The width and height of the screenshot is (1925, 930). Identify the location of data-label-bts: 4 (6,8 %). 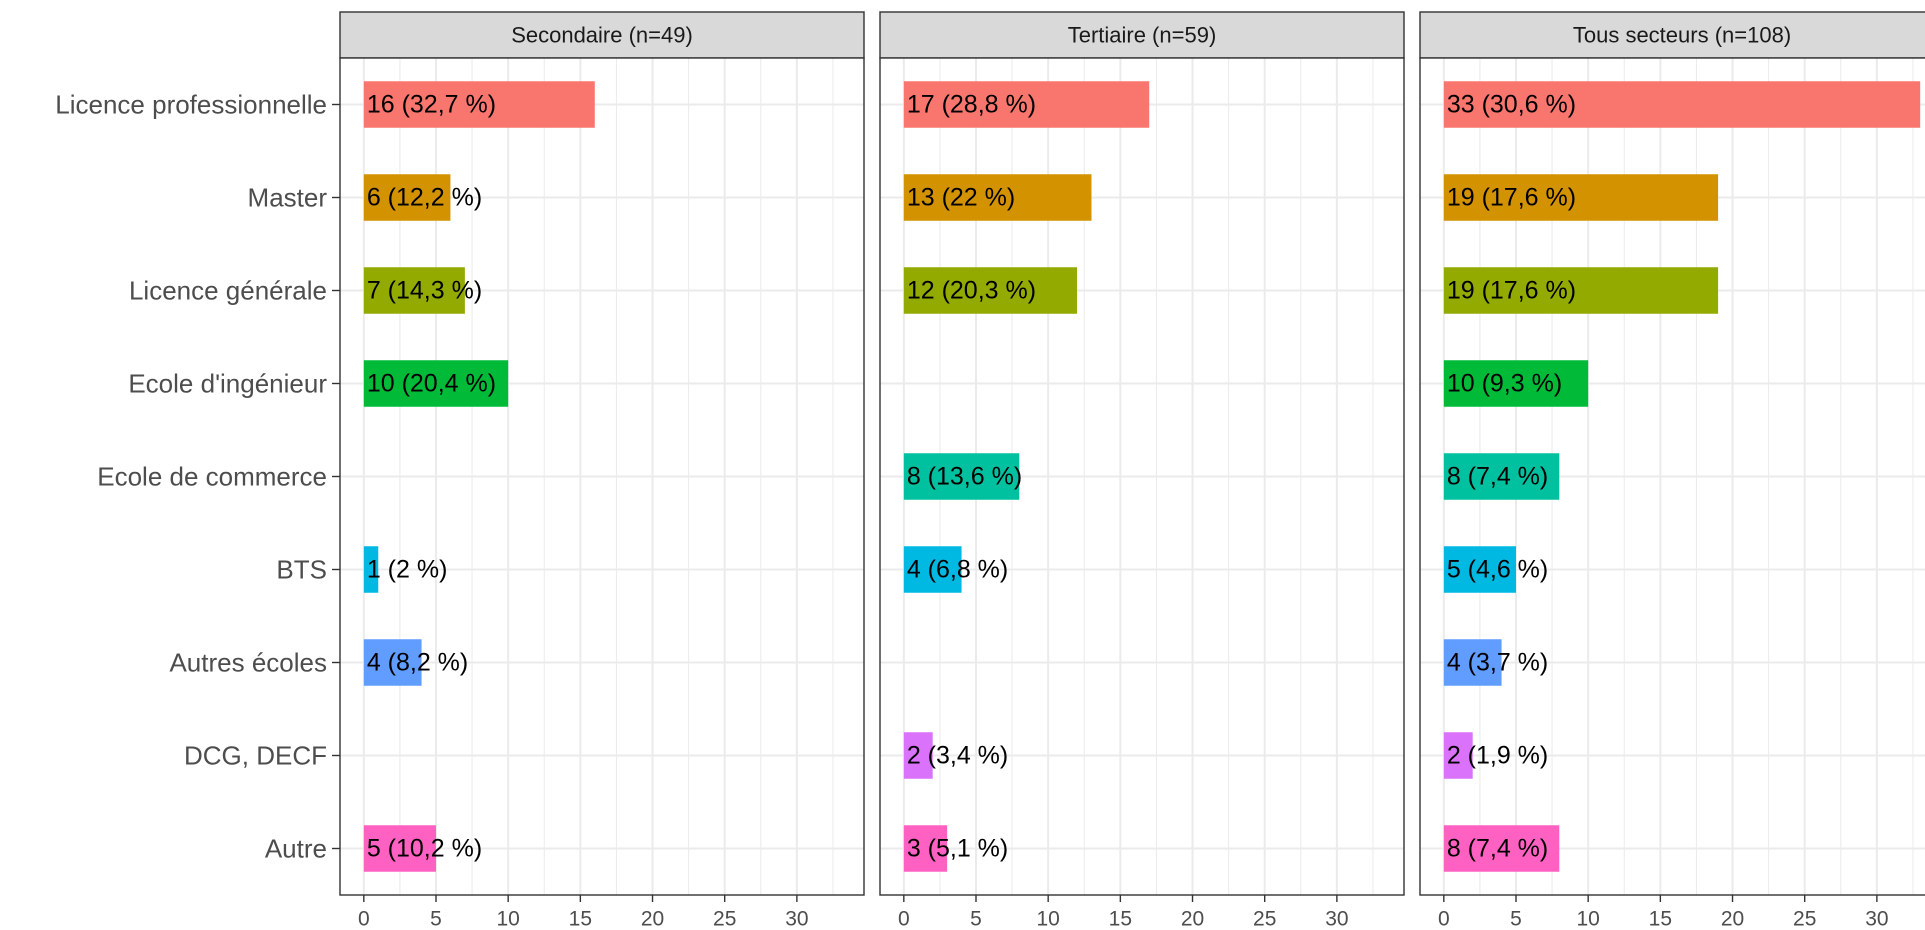
(957, 570).